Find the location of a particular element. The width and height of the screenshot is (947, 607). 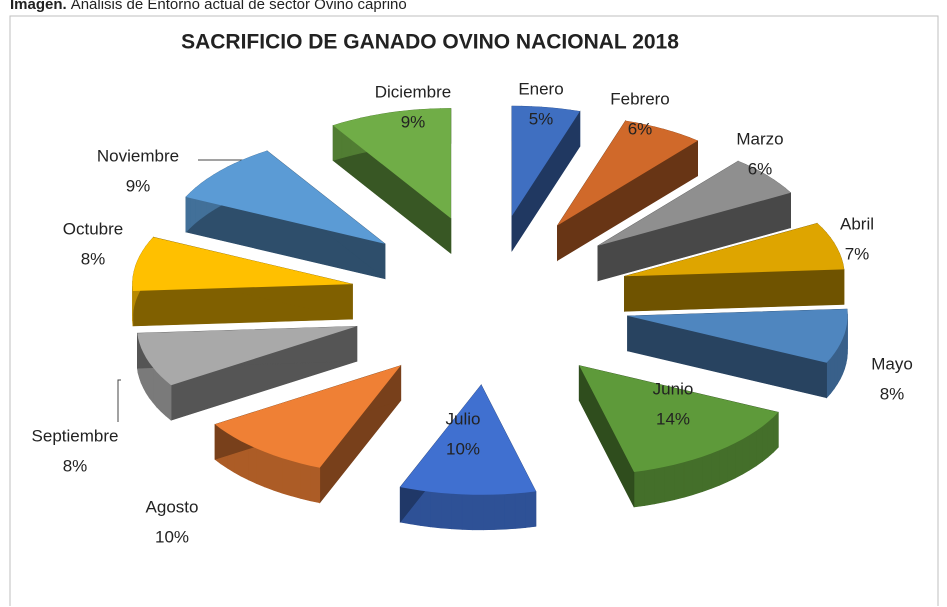

value-label: 5% is located at coordinates (541, 118).